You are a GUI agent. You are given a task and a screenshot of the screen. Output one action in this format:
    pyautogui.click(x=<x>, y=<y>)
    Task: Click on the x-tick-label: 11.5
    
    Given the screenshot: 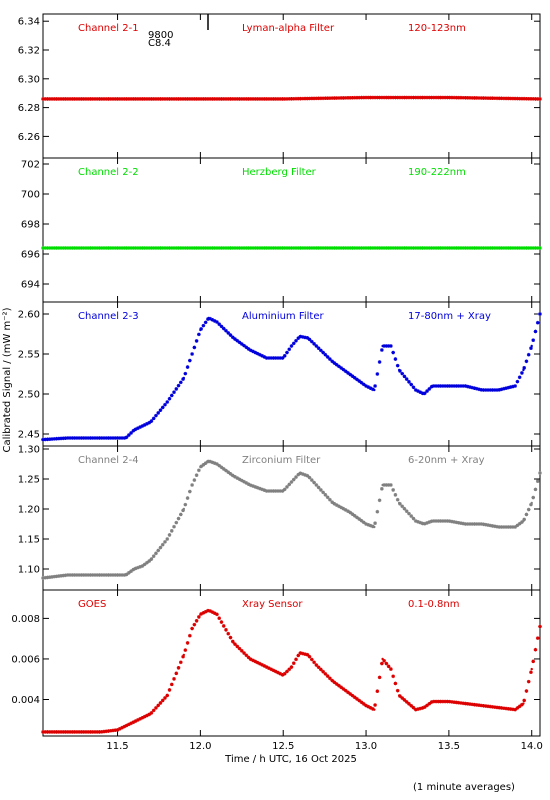 What is the action you would take?
    pyautogui.click(x=117, y=746)
    